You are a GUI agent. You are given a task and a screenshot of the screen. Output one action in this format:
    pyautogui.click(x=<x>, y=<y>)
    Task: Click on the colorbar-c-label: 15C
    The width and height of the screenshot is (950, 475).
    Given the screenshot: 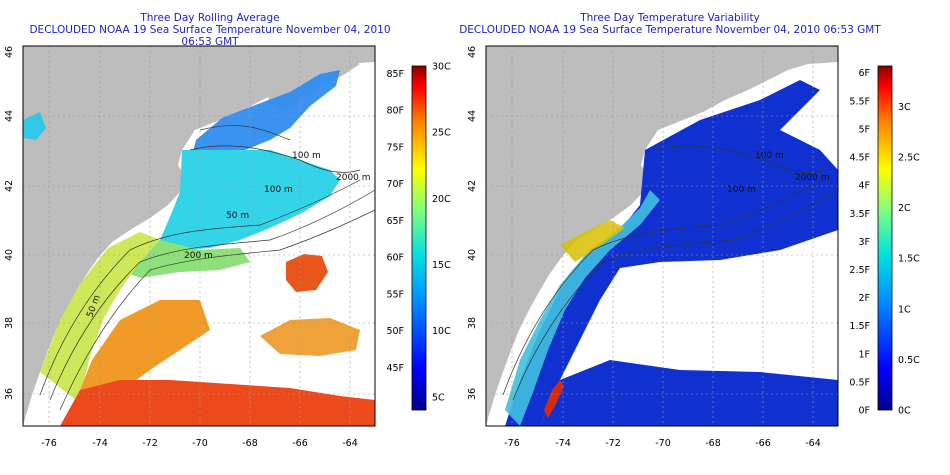 What is the action you would take?
    pyautogui.click(x=441, y=265)
    